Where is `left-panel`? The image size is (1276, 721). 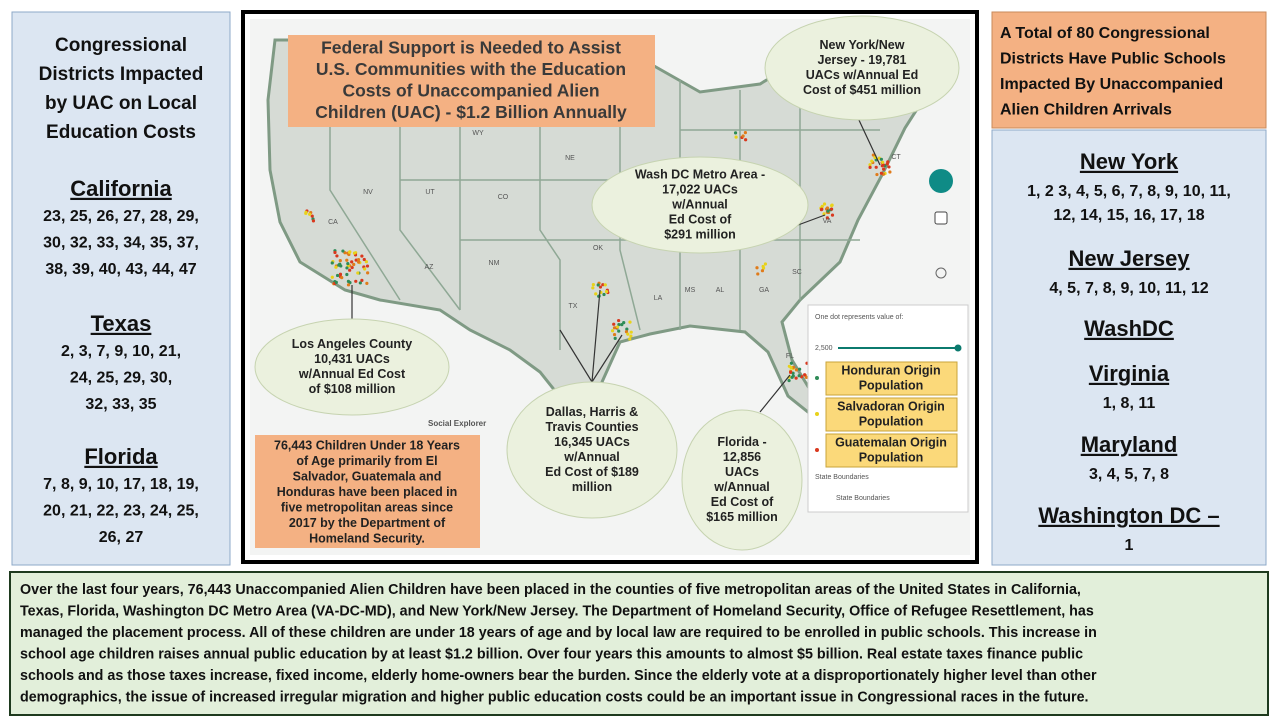 left-panel is located at coordinates (121, 288).